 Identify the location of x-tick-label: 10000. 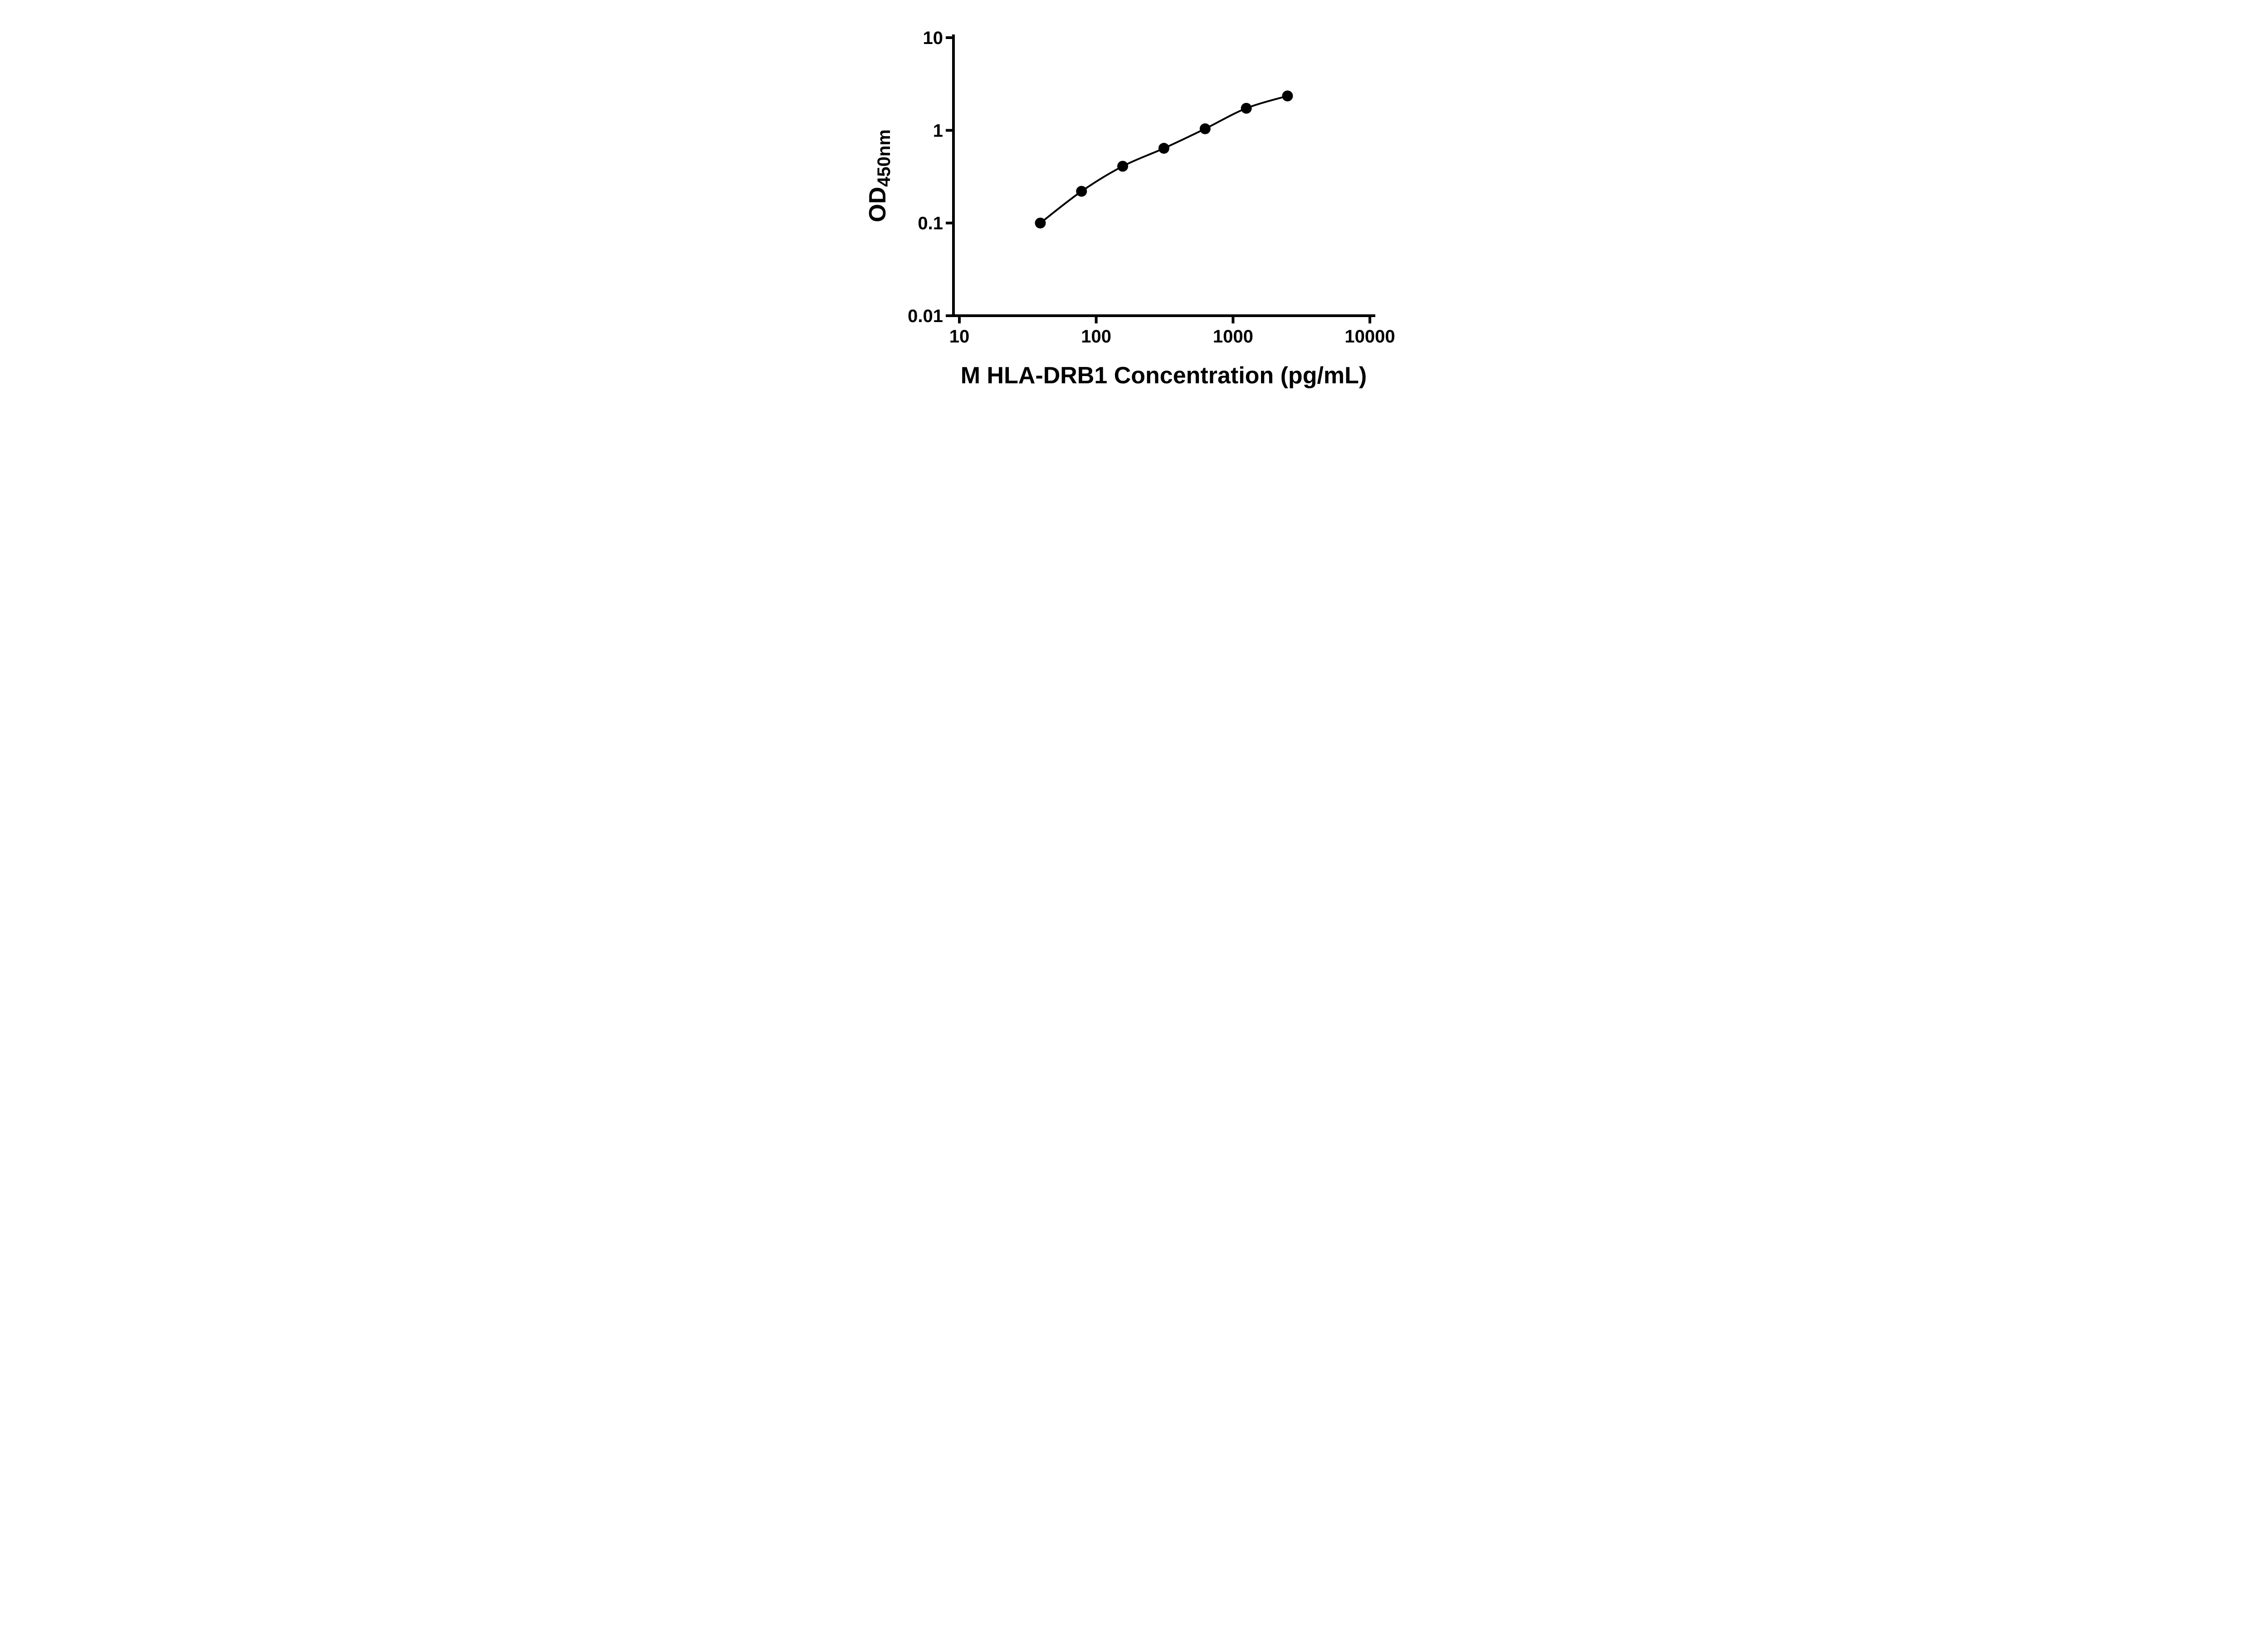
(1369, 337).